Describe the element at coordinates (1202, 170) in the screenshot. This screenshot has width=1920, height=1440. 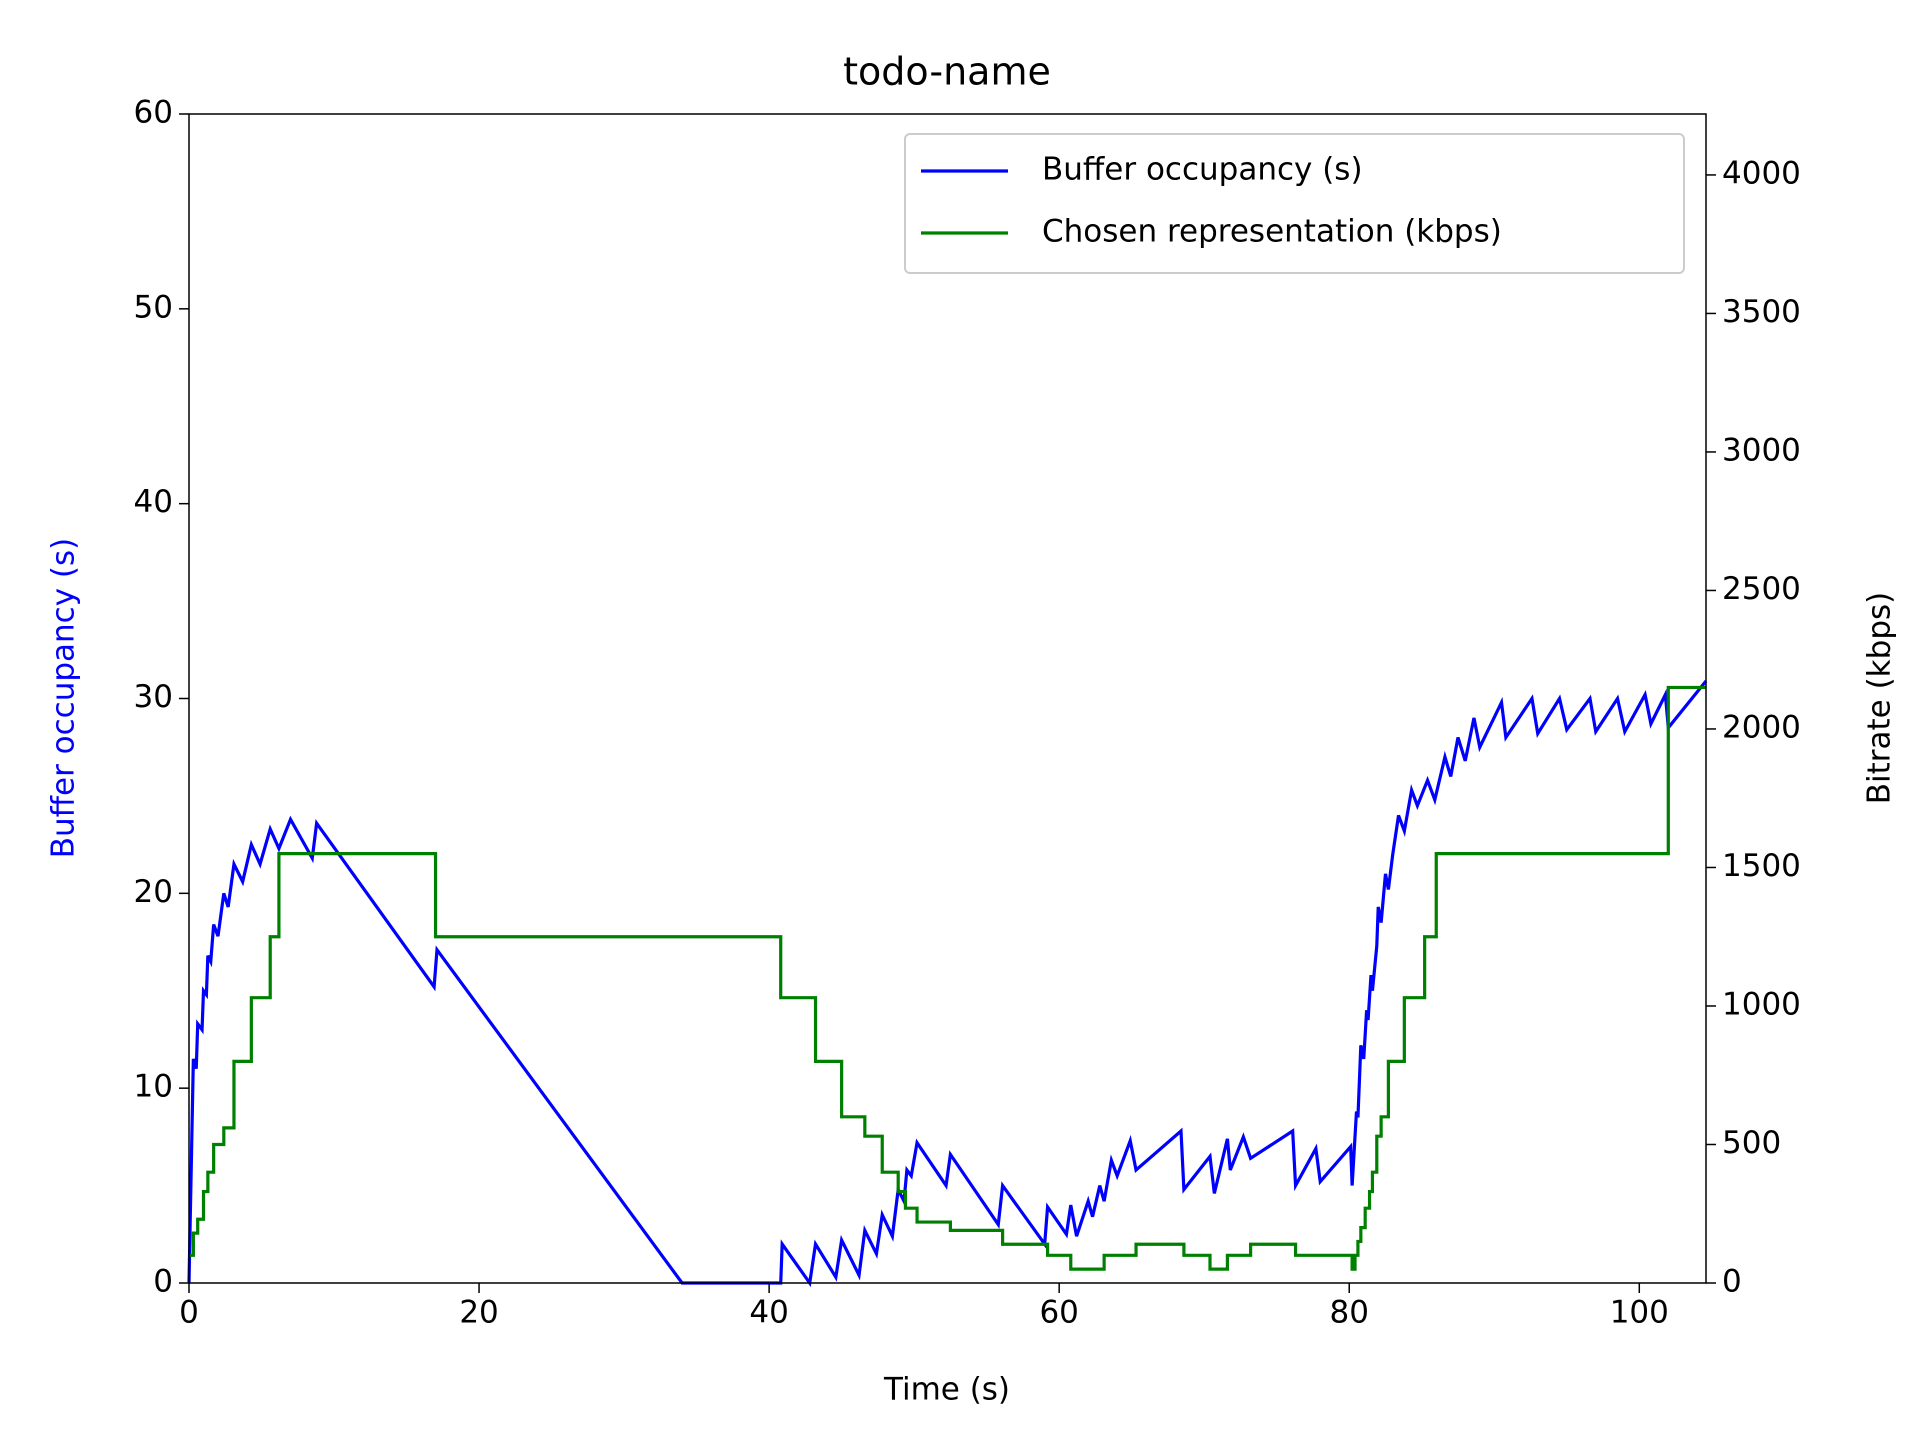
I see `legend-label: Buffer occupancy (s)` at that location.